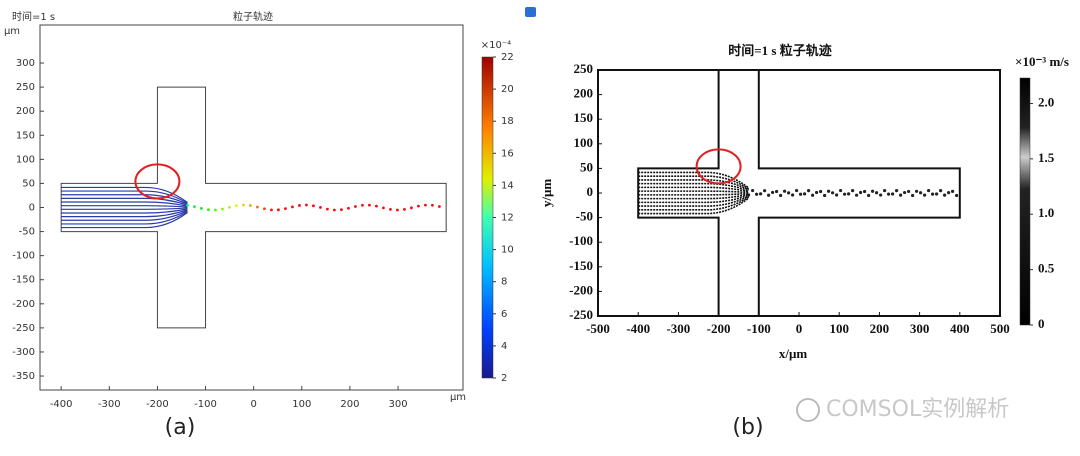 The height and width of the screenshot is (456, 1080). Describe the element at coordinates (25, 135) in the screenshot. I see `y-tick-label: 150` at that location.